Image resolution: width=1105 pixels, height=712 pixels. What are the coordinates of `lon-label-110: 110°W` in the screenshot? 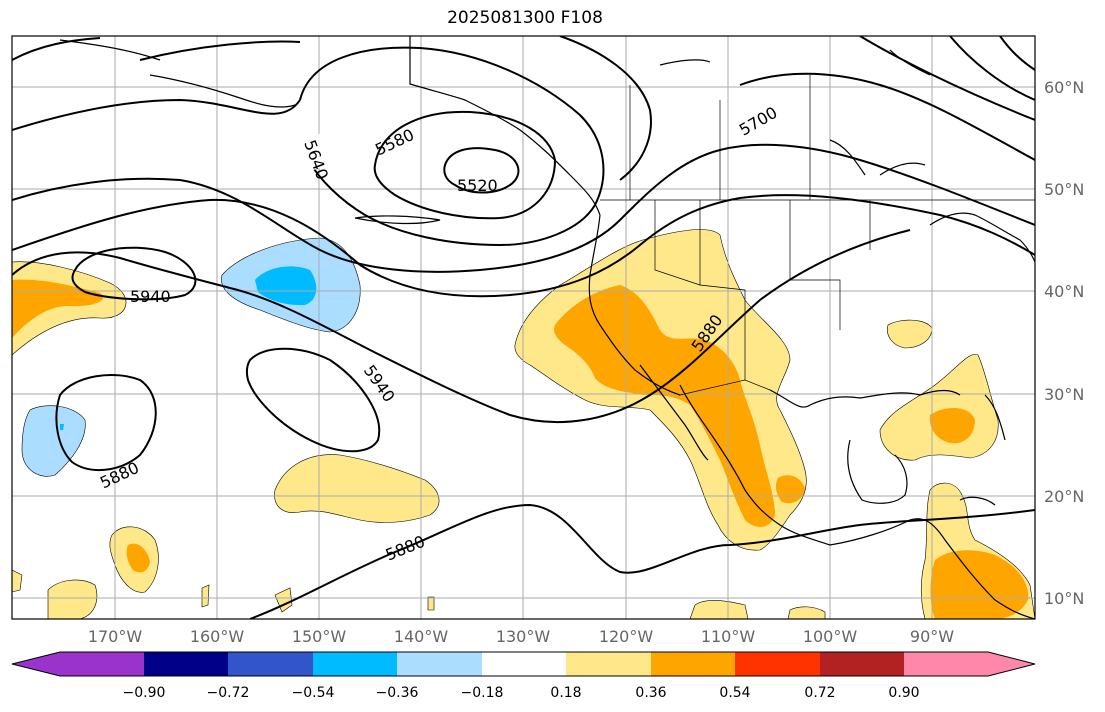 It's located at (728, 636).